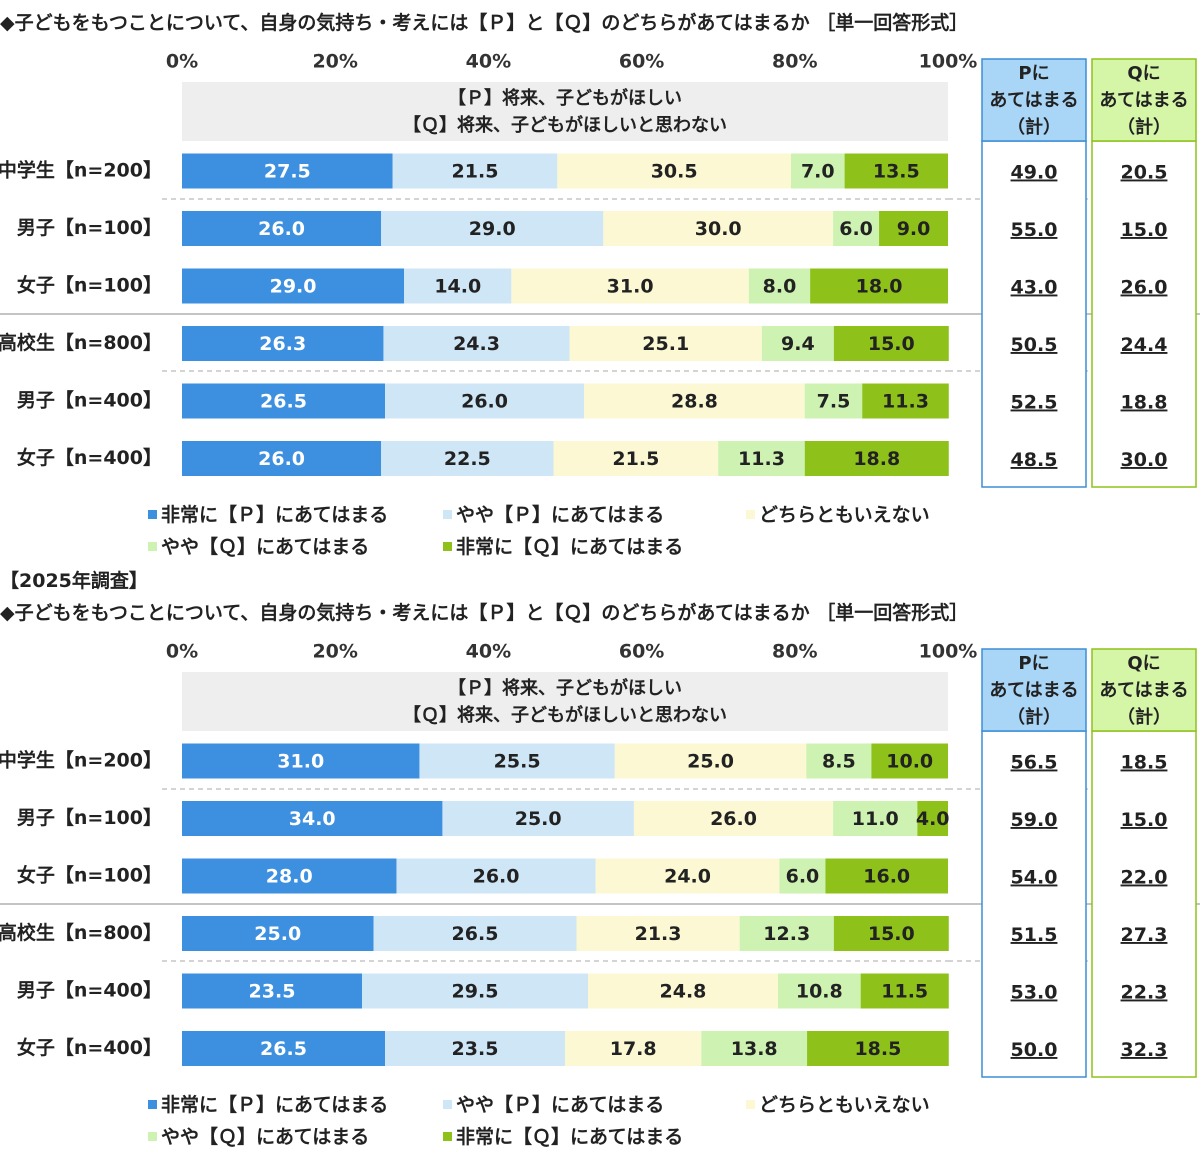 The height and width of the screenshot is (1149, 1200). What do you see at coordinates (891, 934) in the screenshot?
I see `data-label: 15.0` at bounding box center [891, 934].